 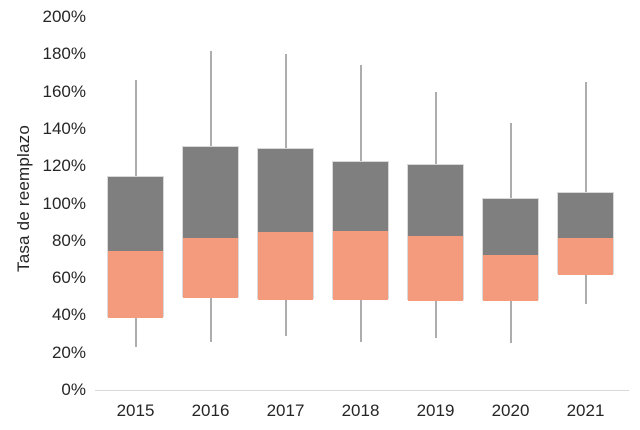 What do you see at coordinates (435, 410) in the screenshot?
I see `x-tick-label: 2019` at bounding box center [435, 410].